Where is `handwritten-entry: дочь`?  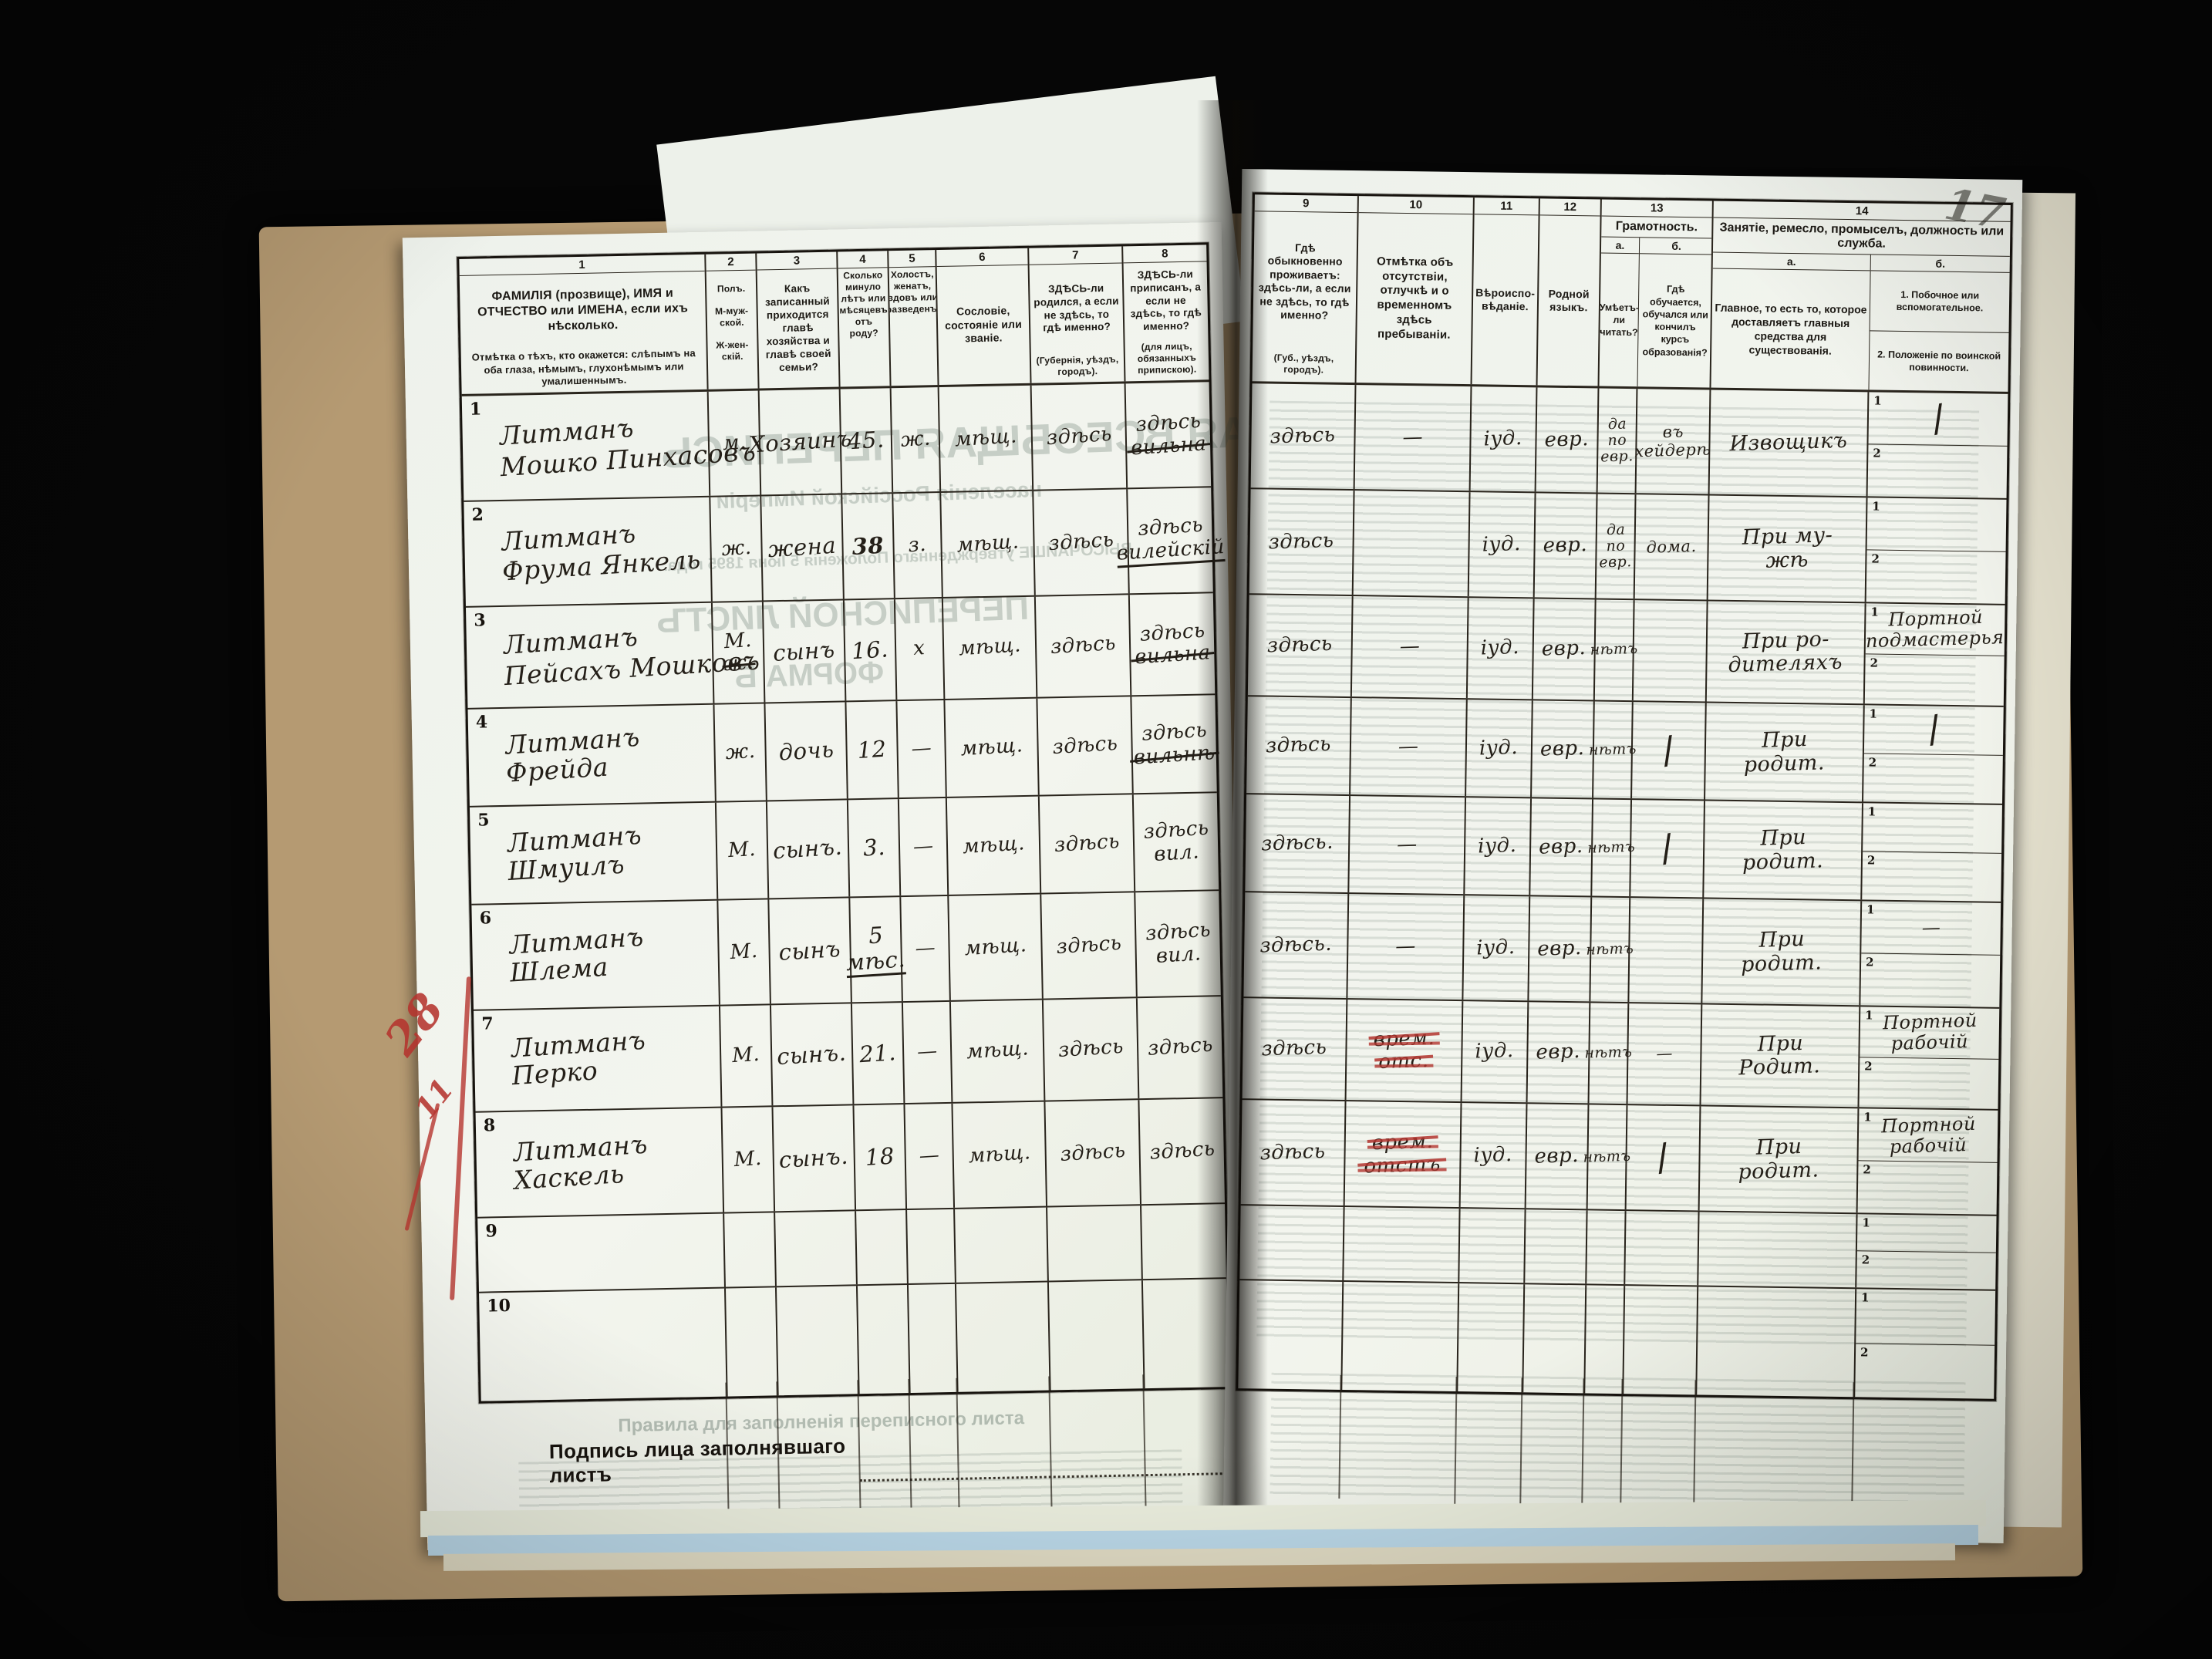 handwritten-entry: дочь is located at coordinates (806, 751).